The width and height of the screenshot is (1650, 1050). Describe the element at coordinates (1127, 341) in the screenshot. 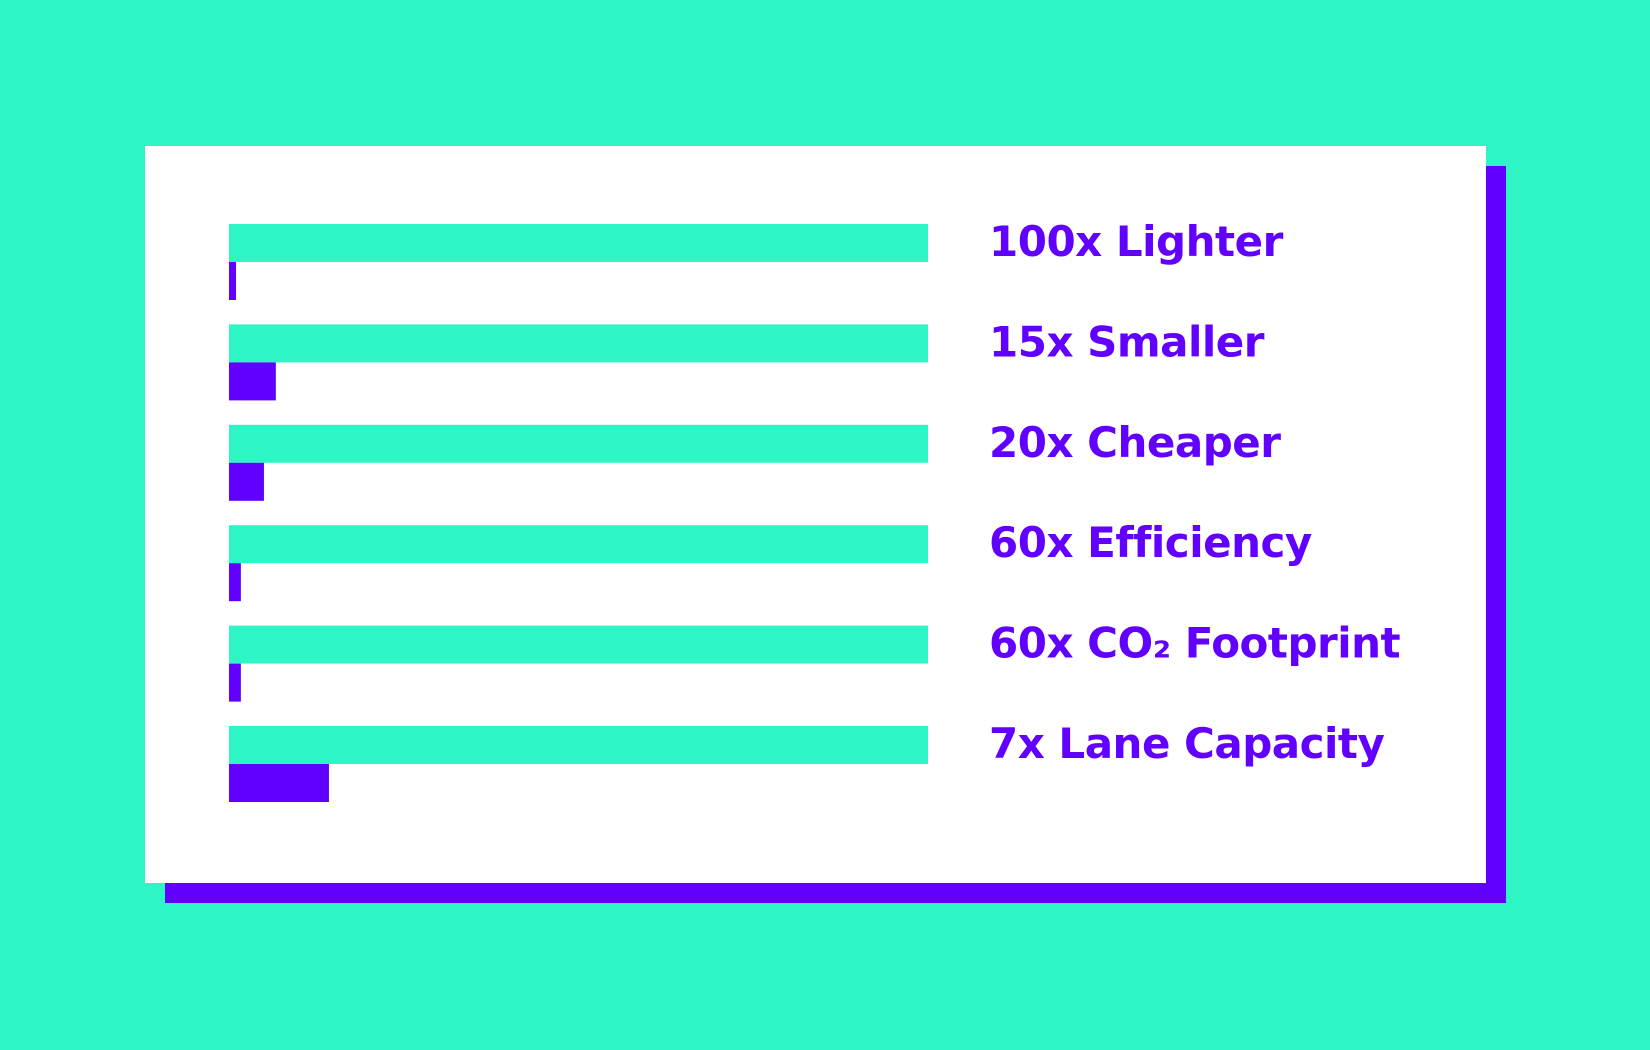

I see `category-label-2: 15x Smaller` at that location.